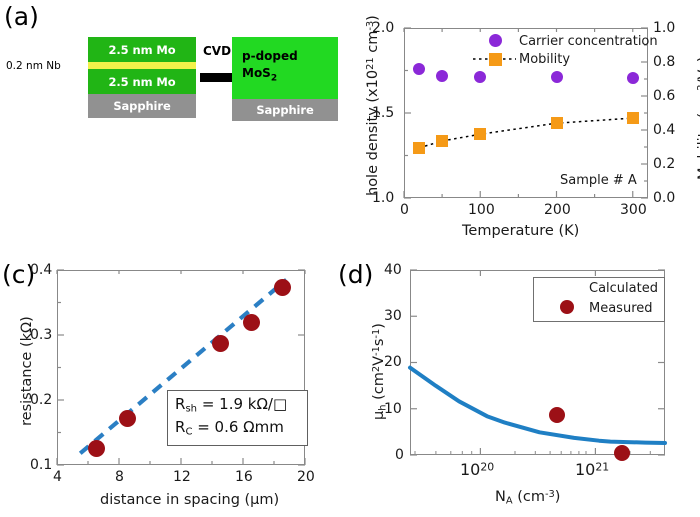  I want to click on layer-mo-bottom: 2.5 nm Mo, so click(142, 81).